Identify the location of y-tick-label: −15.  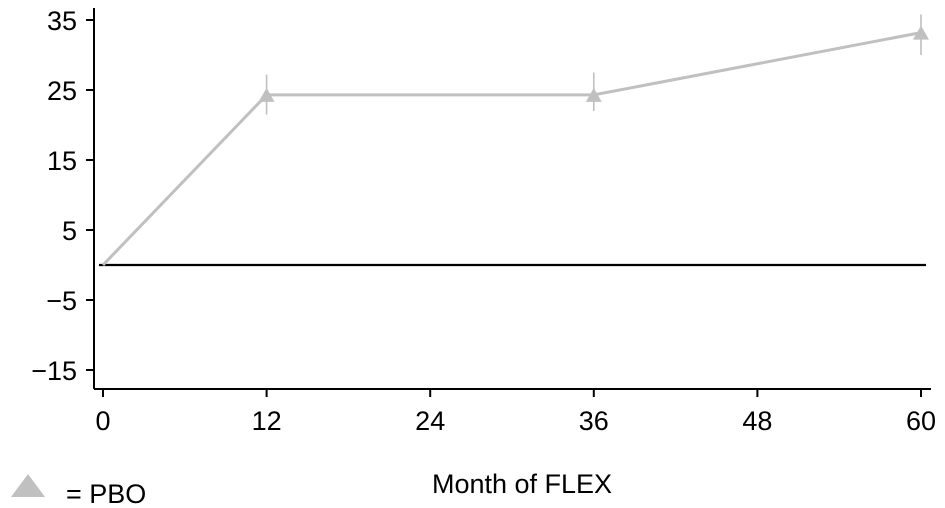
(54, 371).